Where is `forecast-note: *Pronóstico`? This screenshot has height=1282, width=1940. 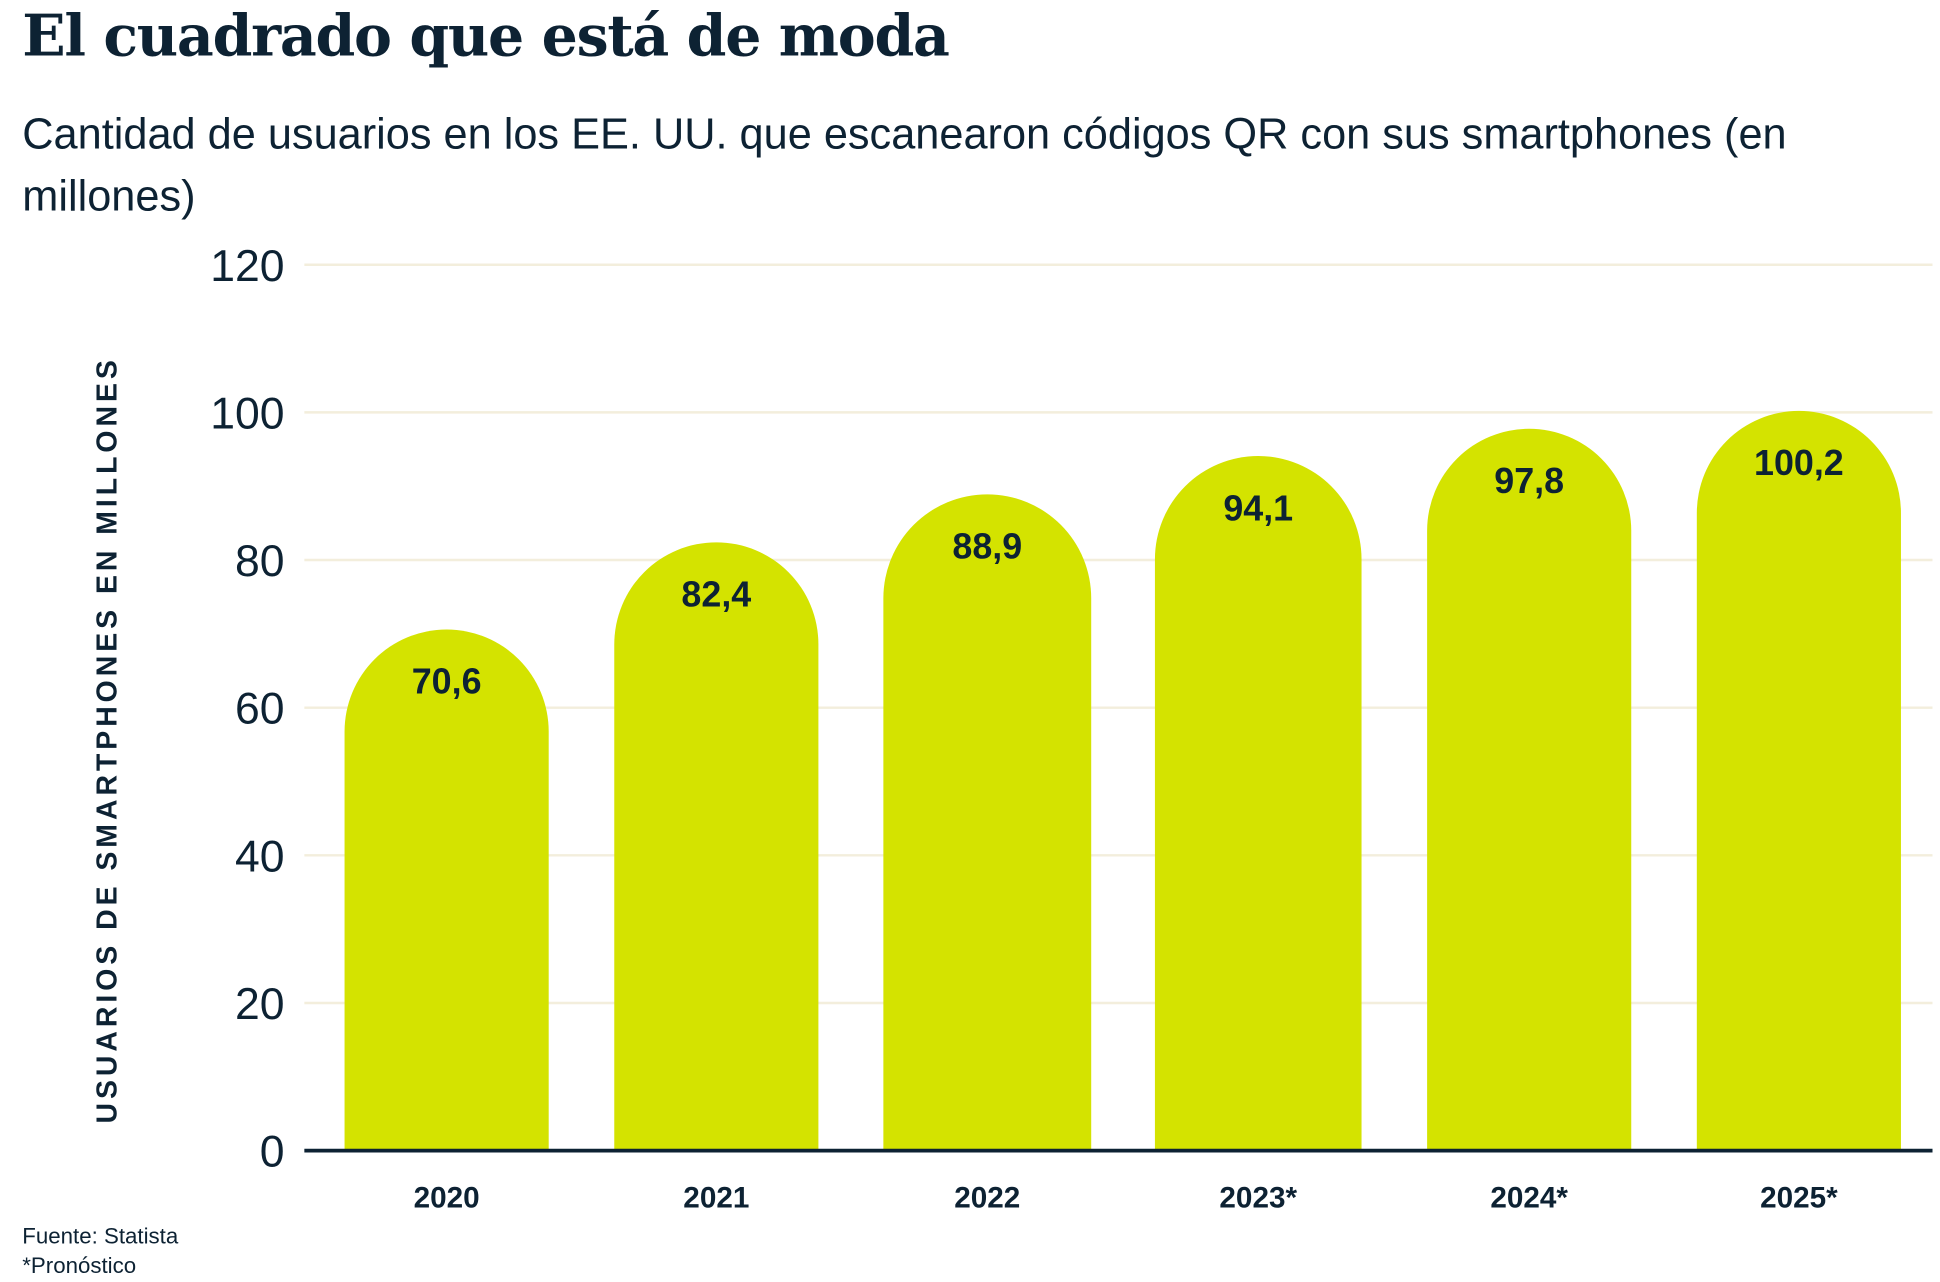
forecast-note: *Pronóstico is located at coordinates (79, 1266).